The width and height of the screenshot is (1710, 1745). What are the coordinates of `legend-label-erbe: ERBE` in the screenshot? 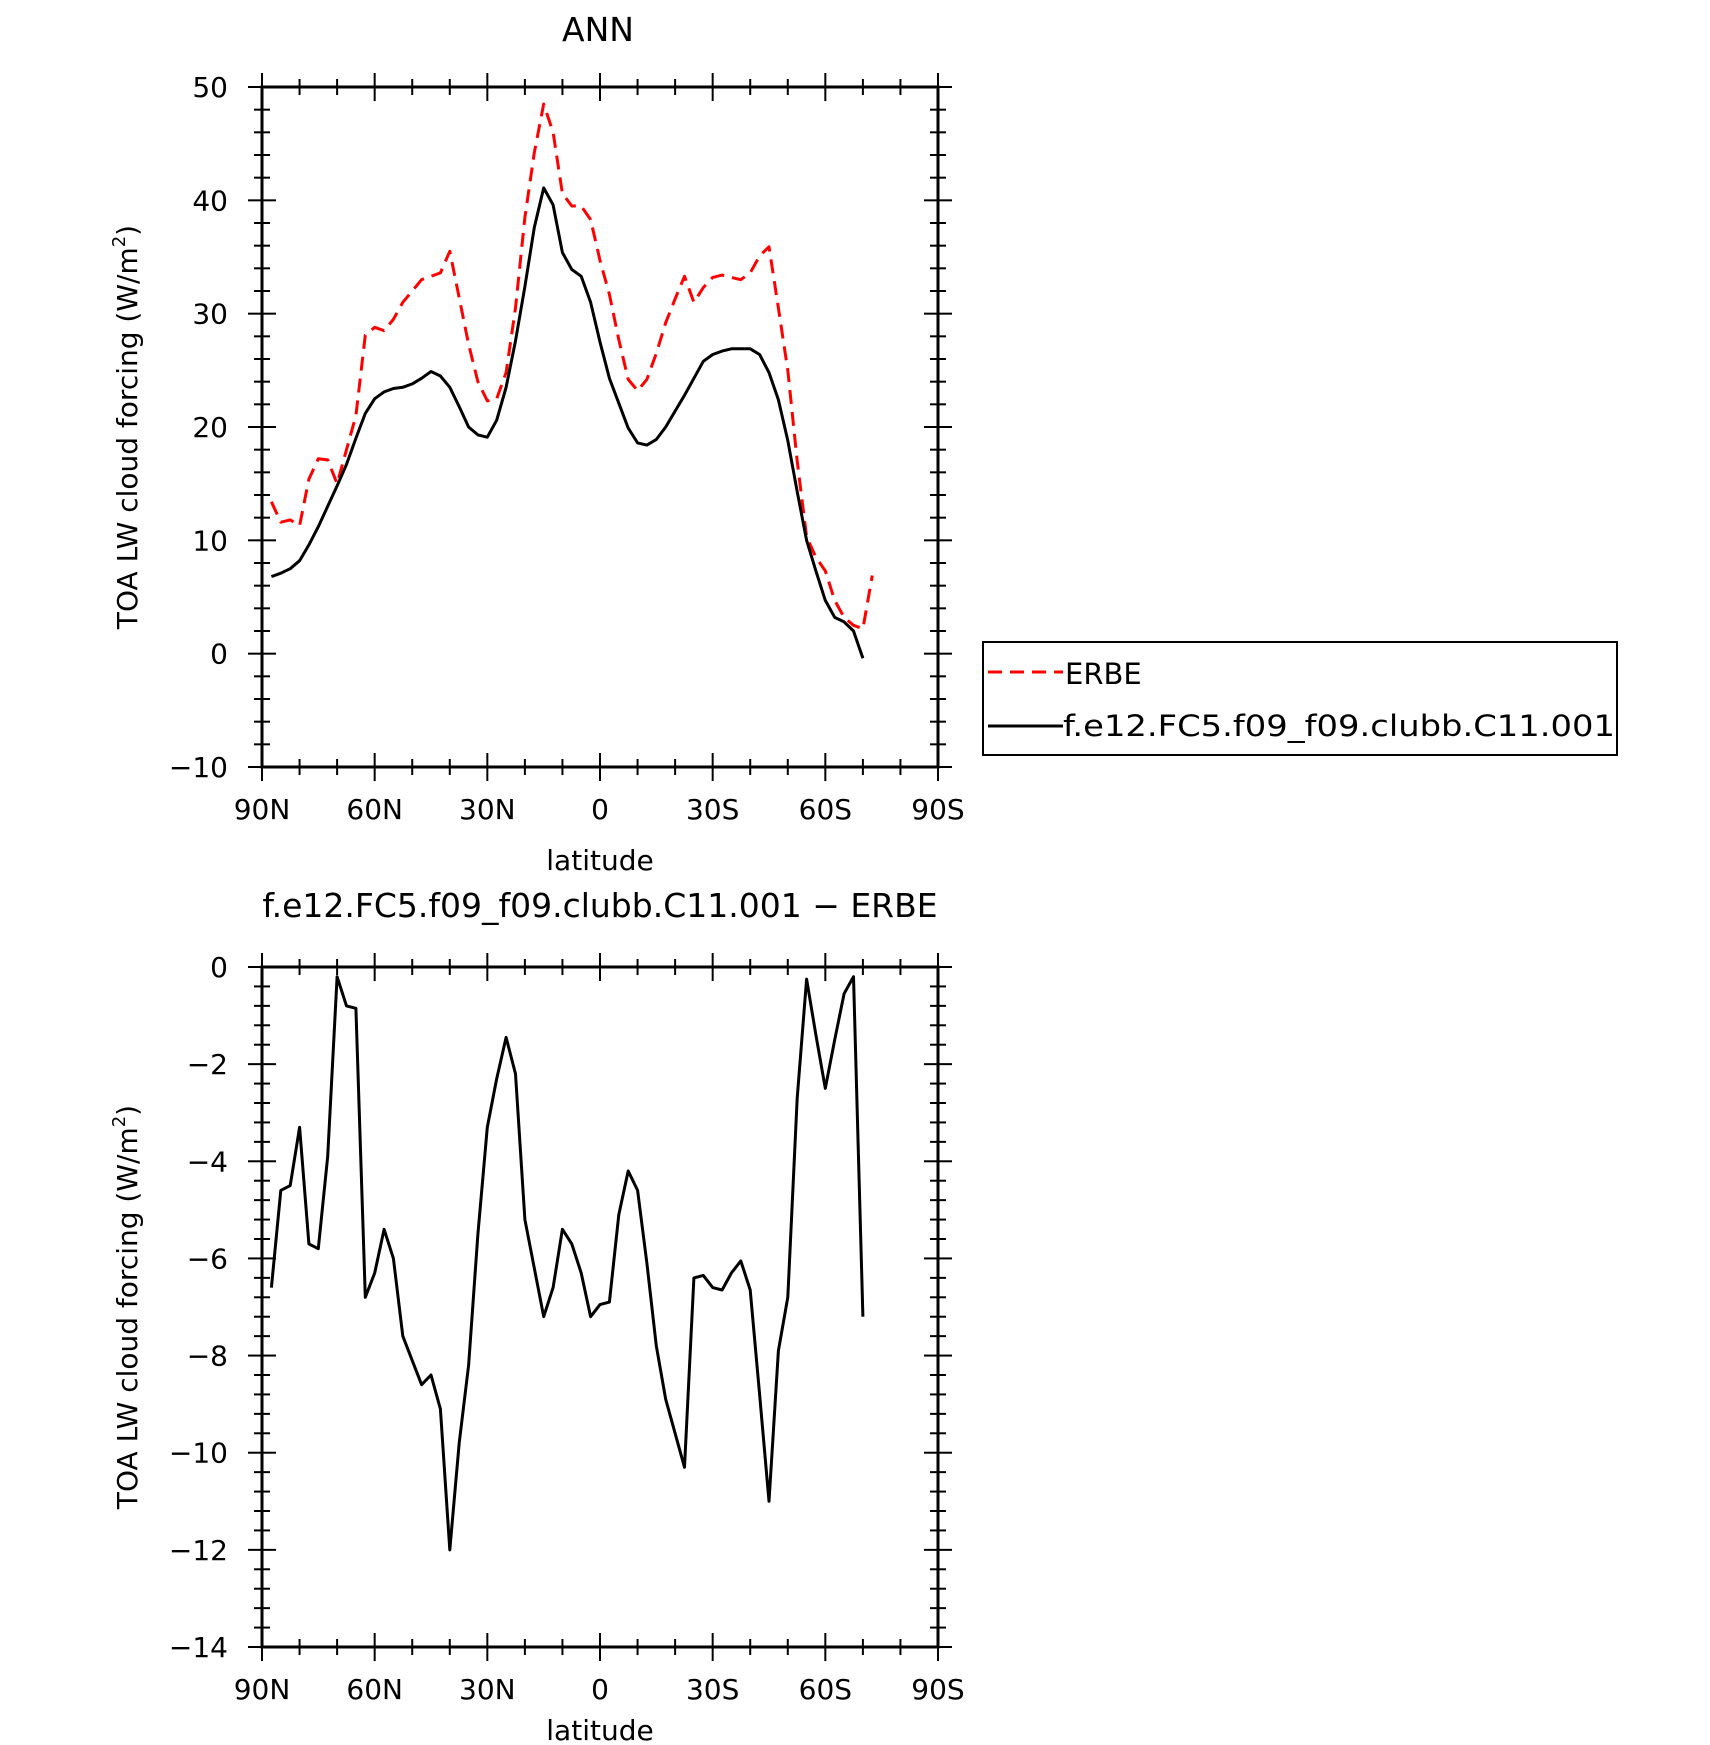 It's located at (1103, 674).